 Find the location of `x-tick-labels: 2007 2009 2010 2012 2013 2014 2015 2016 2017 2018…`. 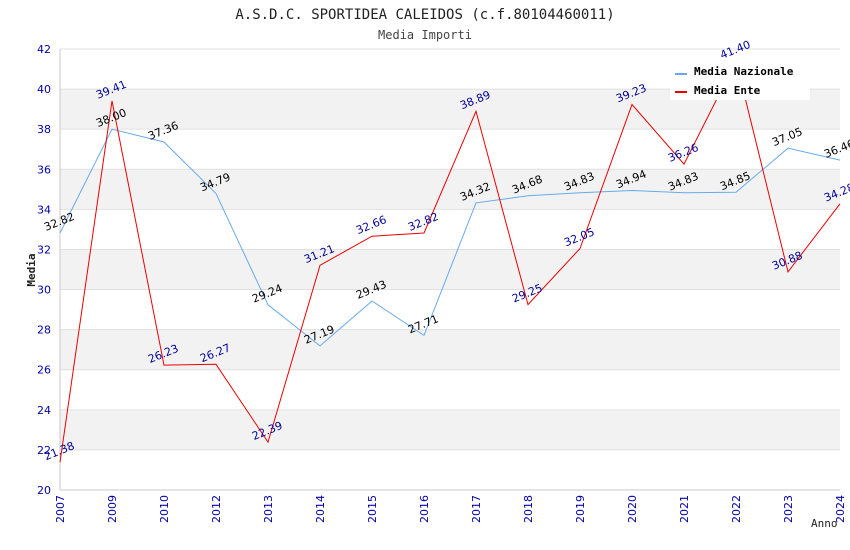

x-tick-labels: 2007 2009 2010 2012 2013 2014 2015 2016 2017 2018… is located at coordinates (450, 509).